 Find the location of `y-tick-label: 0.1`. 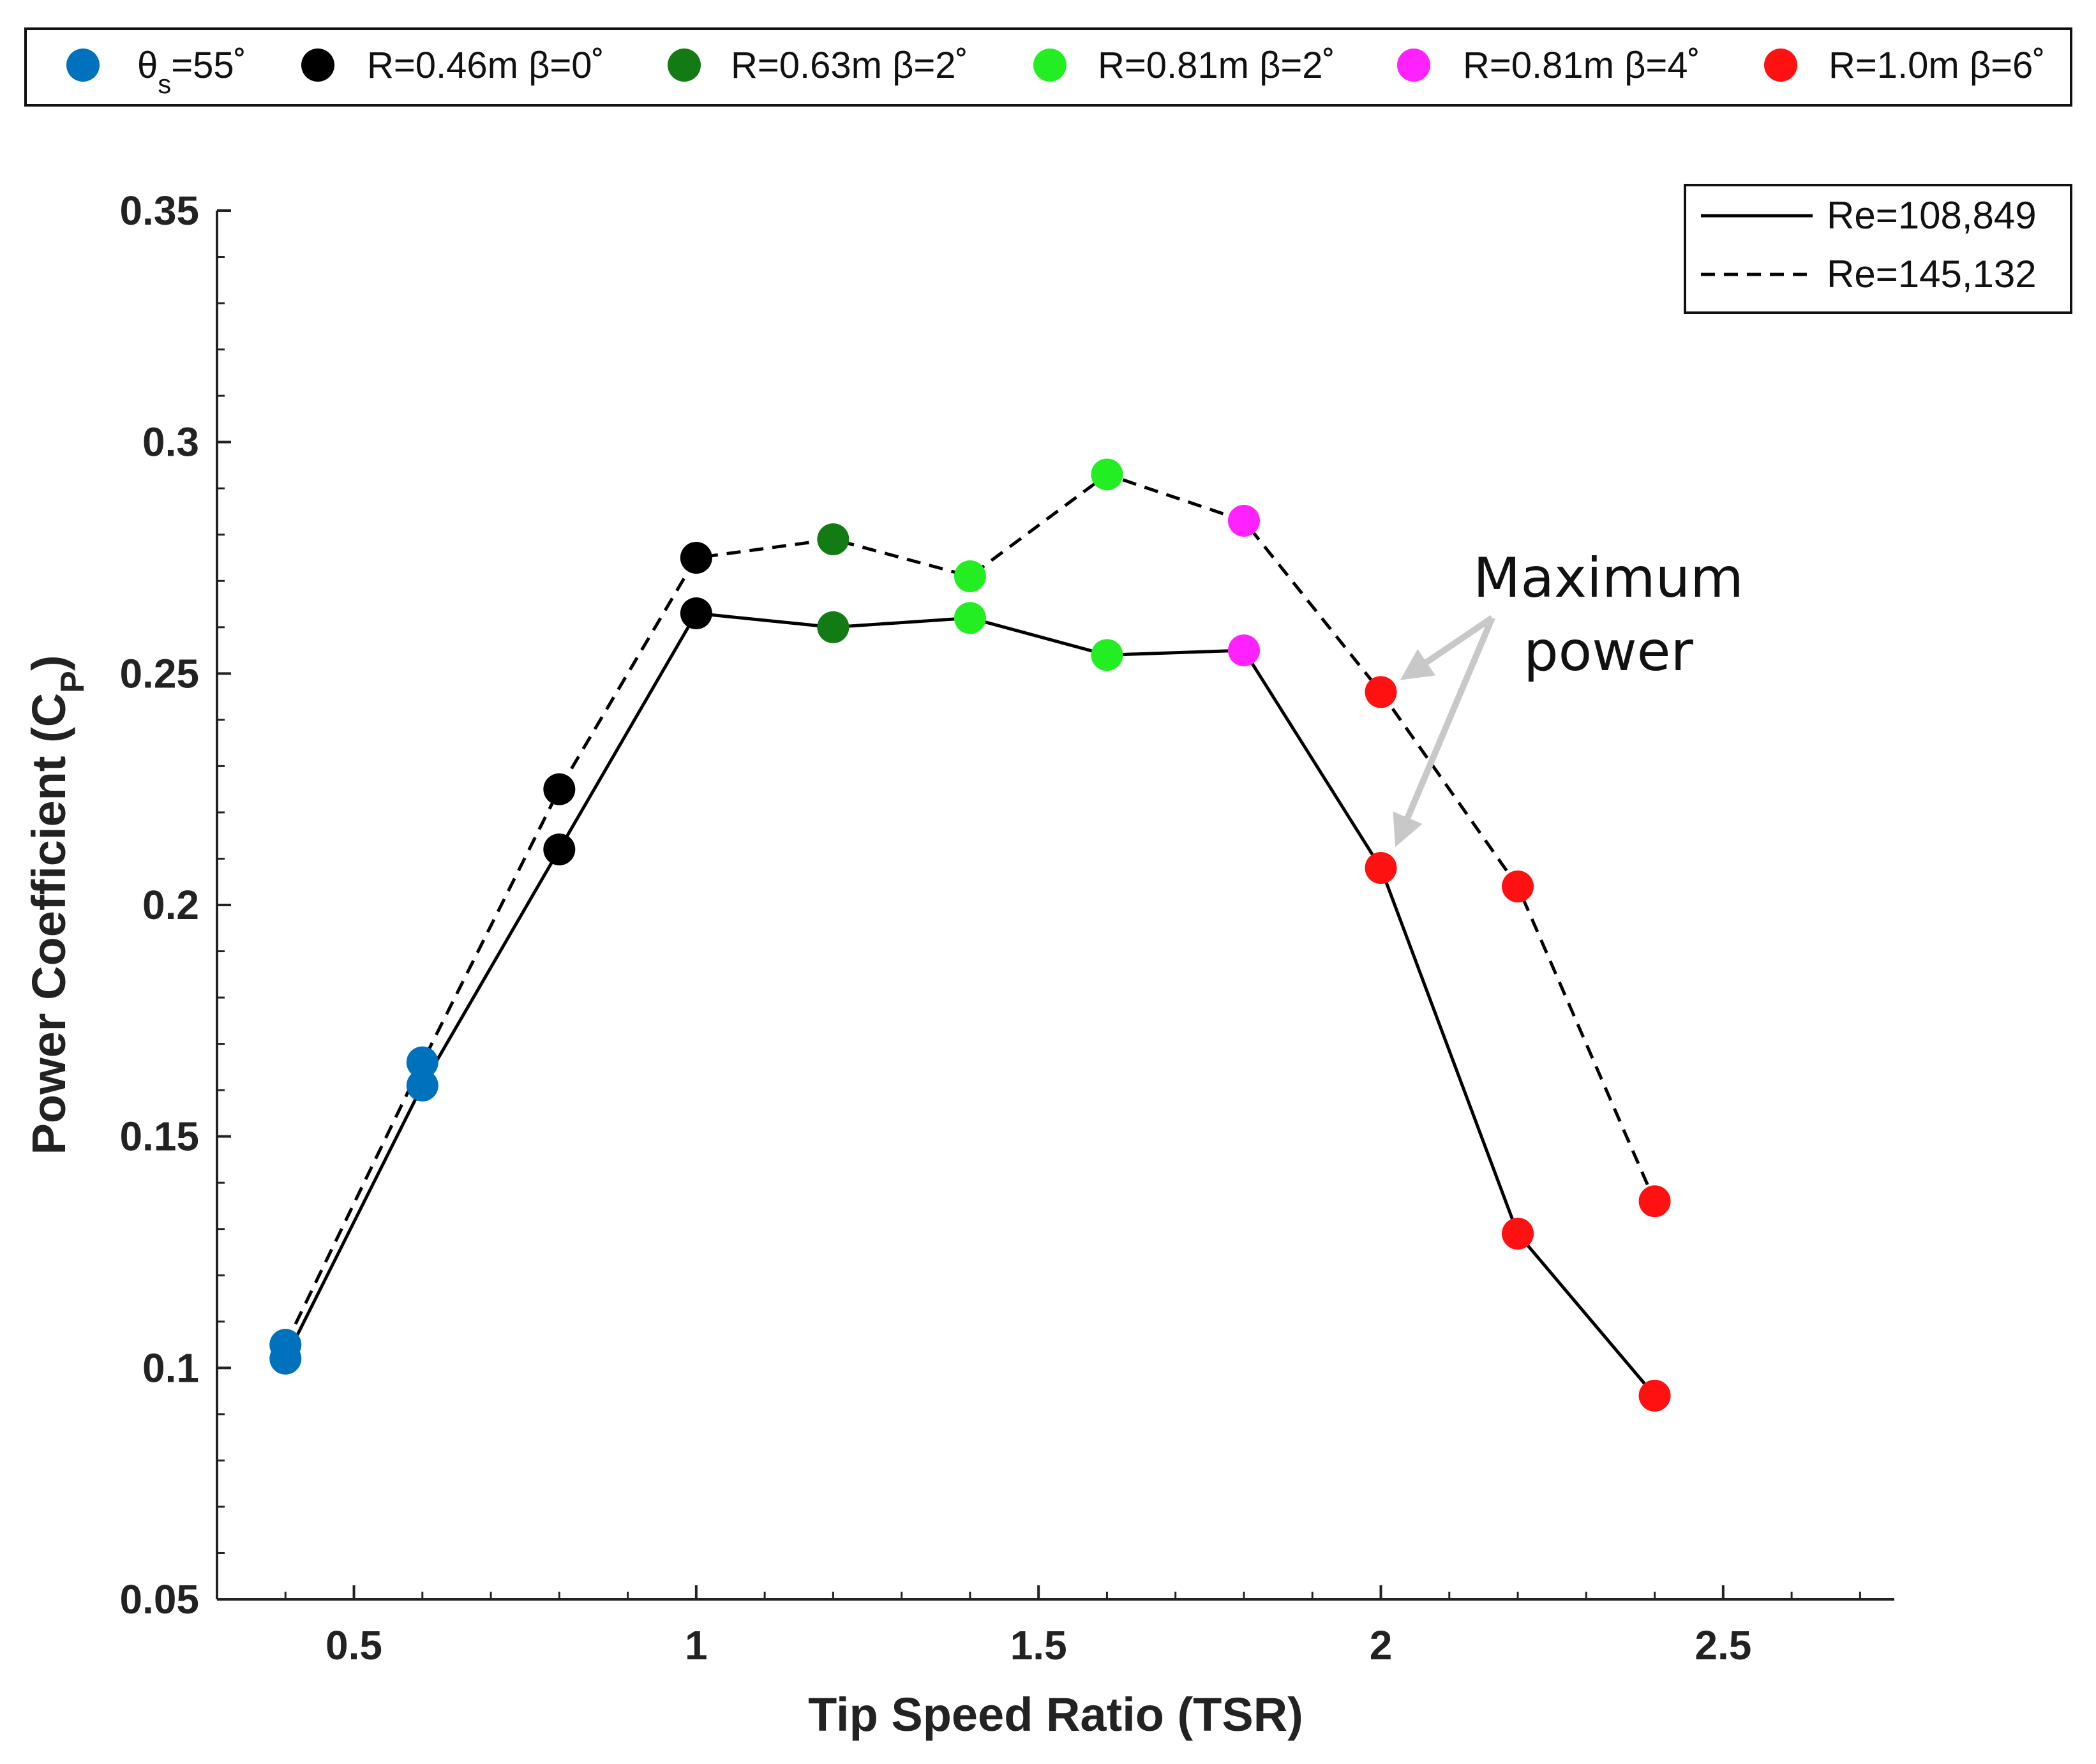

y-tick-label: 0.1 is located at coordinates (170, 1368).